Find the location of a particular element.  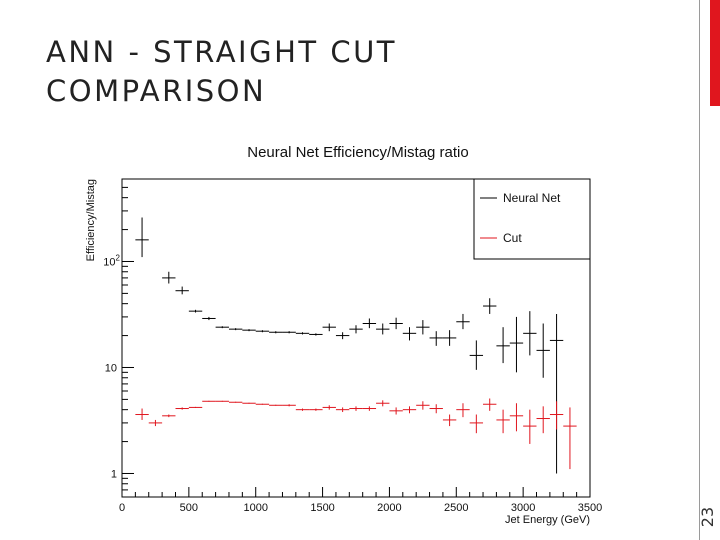

y-tick-label-base: 1 is located at coordinates (114, 474).